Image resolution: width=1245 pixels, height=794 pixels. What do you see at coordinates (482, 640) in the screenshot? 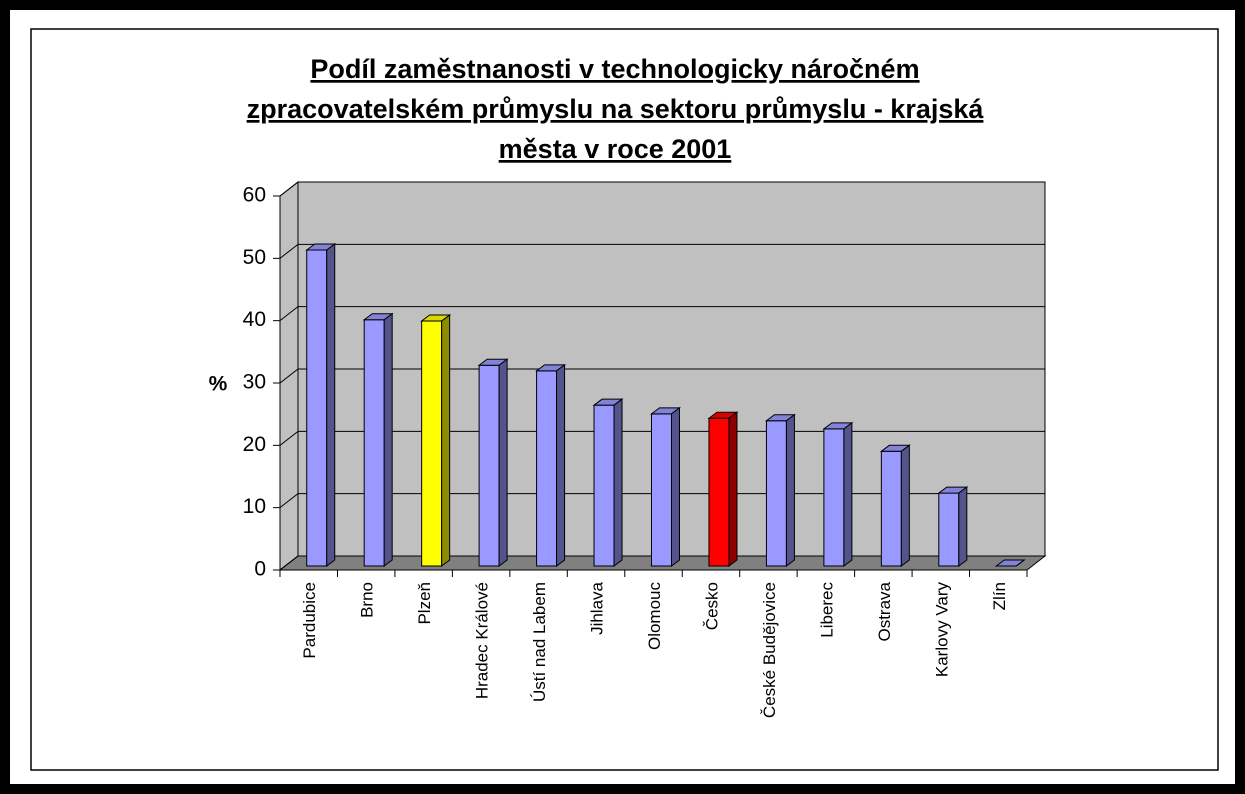
I see `x-tick-label: Hradec Králové` at bounding box center [482, 640].